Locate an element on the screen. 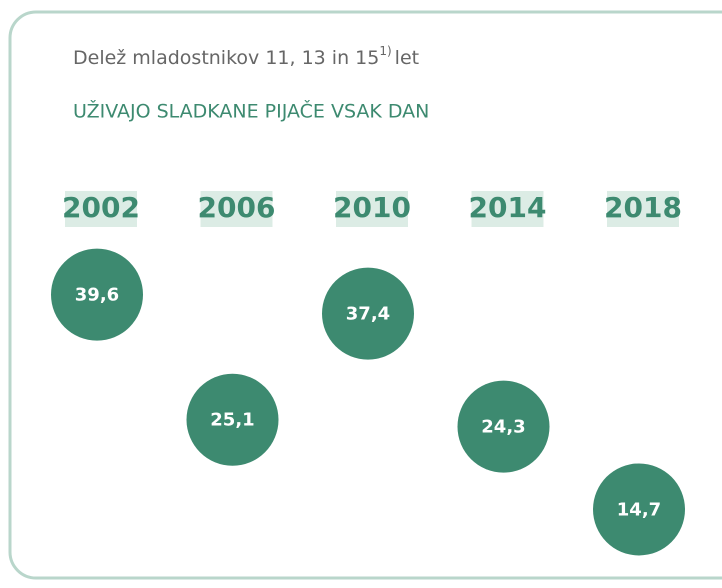 This screenshot has width=722, height=588. x-tick-label: 2014 is located at coordinates (508, 207).